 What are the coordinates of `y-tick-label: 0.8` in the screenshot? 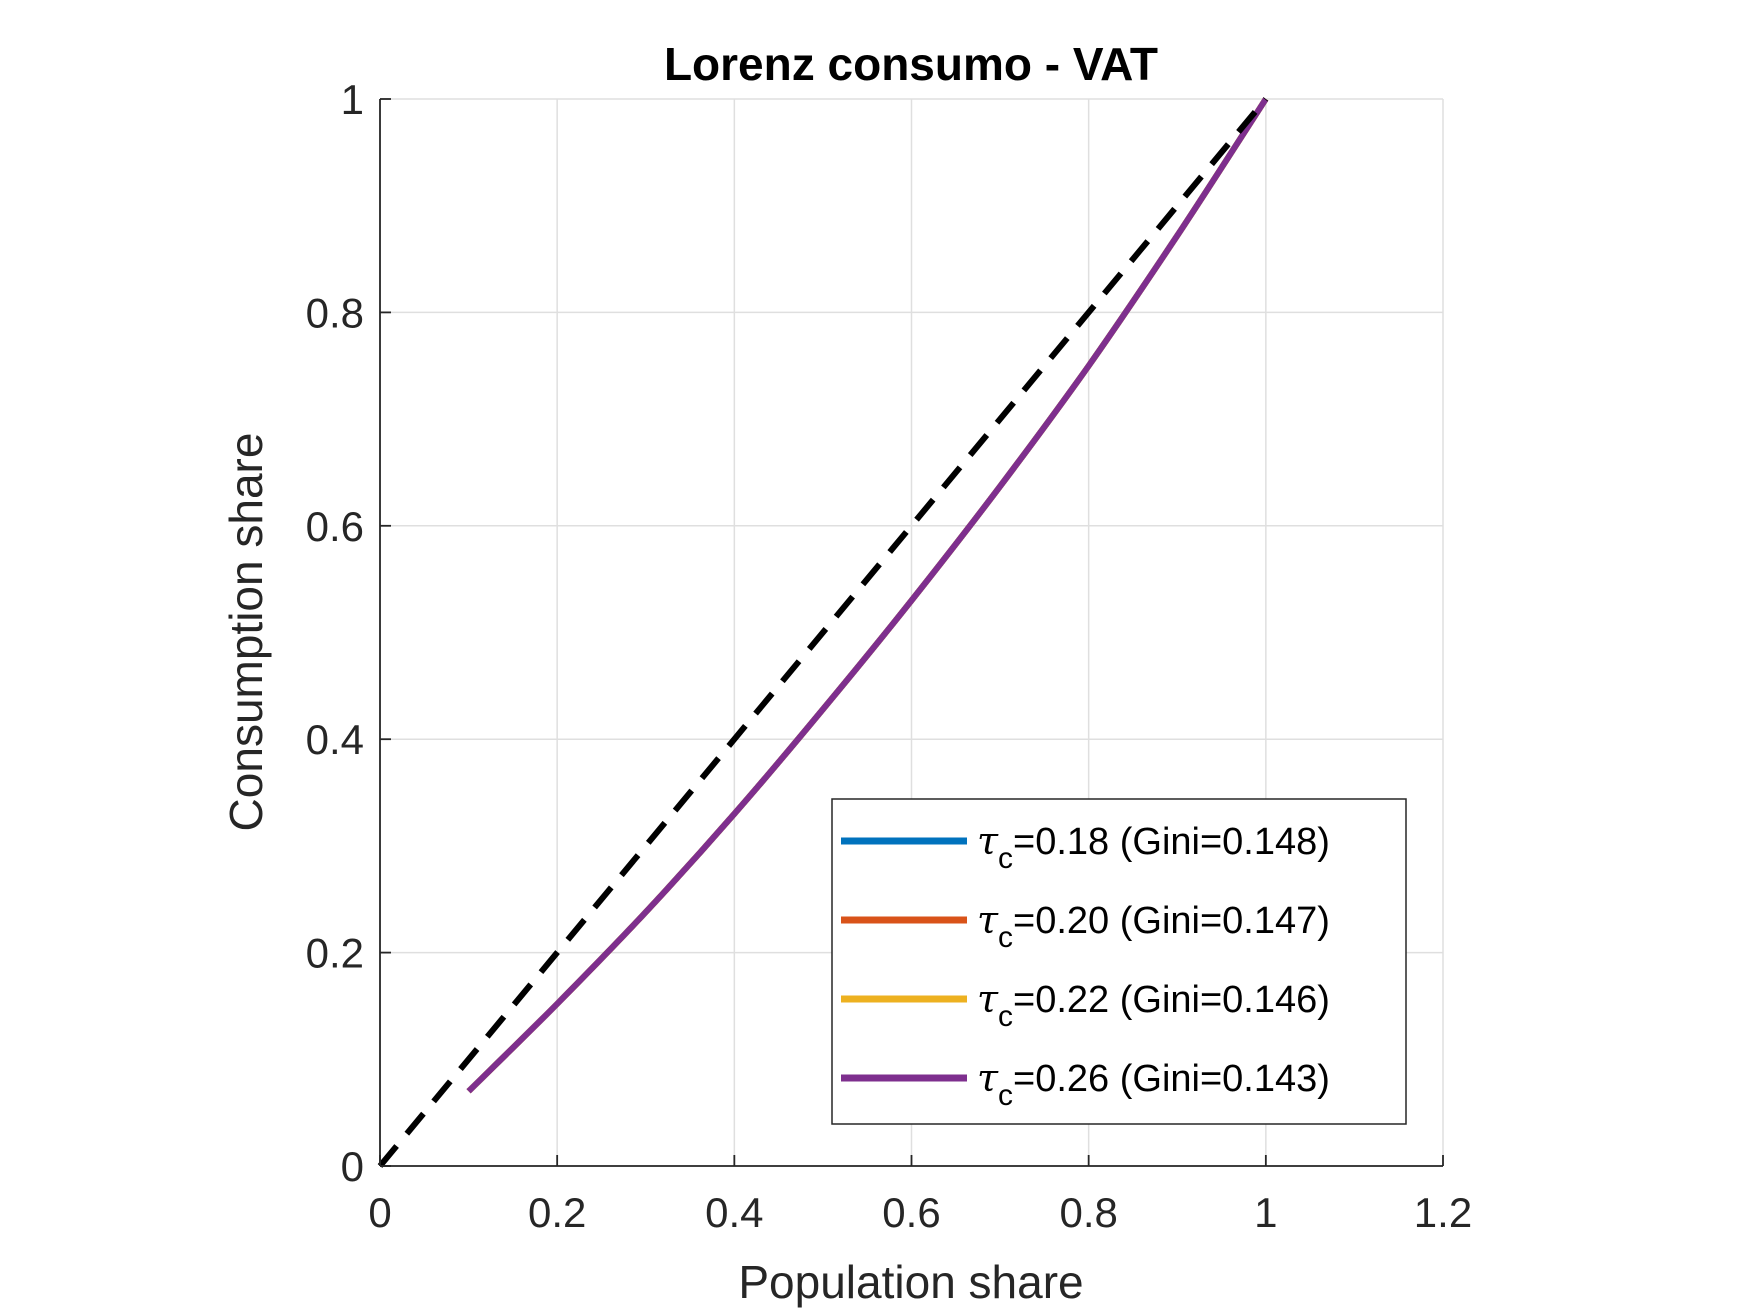 It's located at (335, 312).